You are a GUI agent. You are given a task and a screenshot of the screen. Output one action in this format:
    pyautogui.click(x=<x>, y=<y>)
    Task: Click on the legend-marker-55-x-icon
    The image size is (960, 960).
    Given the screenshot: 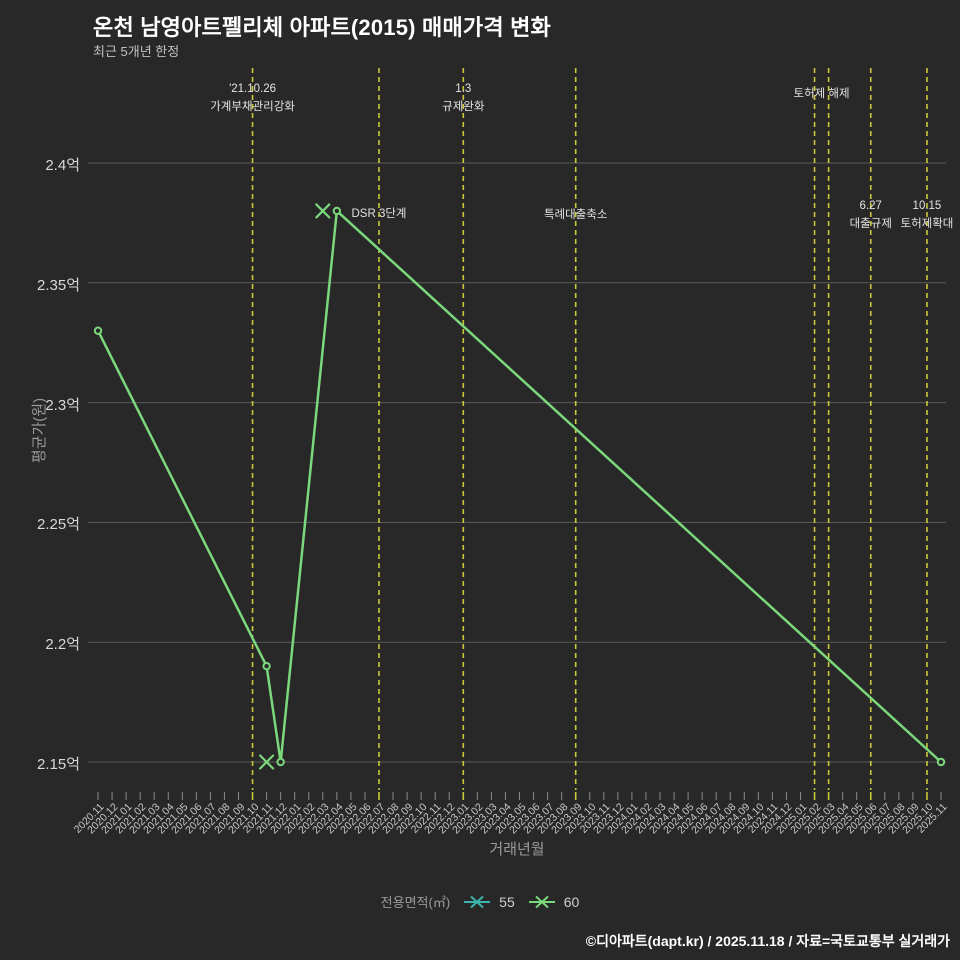 What is the action you would take?
    pyautogui.click(x=477, y=901)
    